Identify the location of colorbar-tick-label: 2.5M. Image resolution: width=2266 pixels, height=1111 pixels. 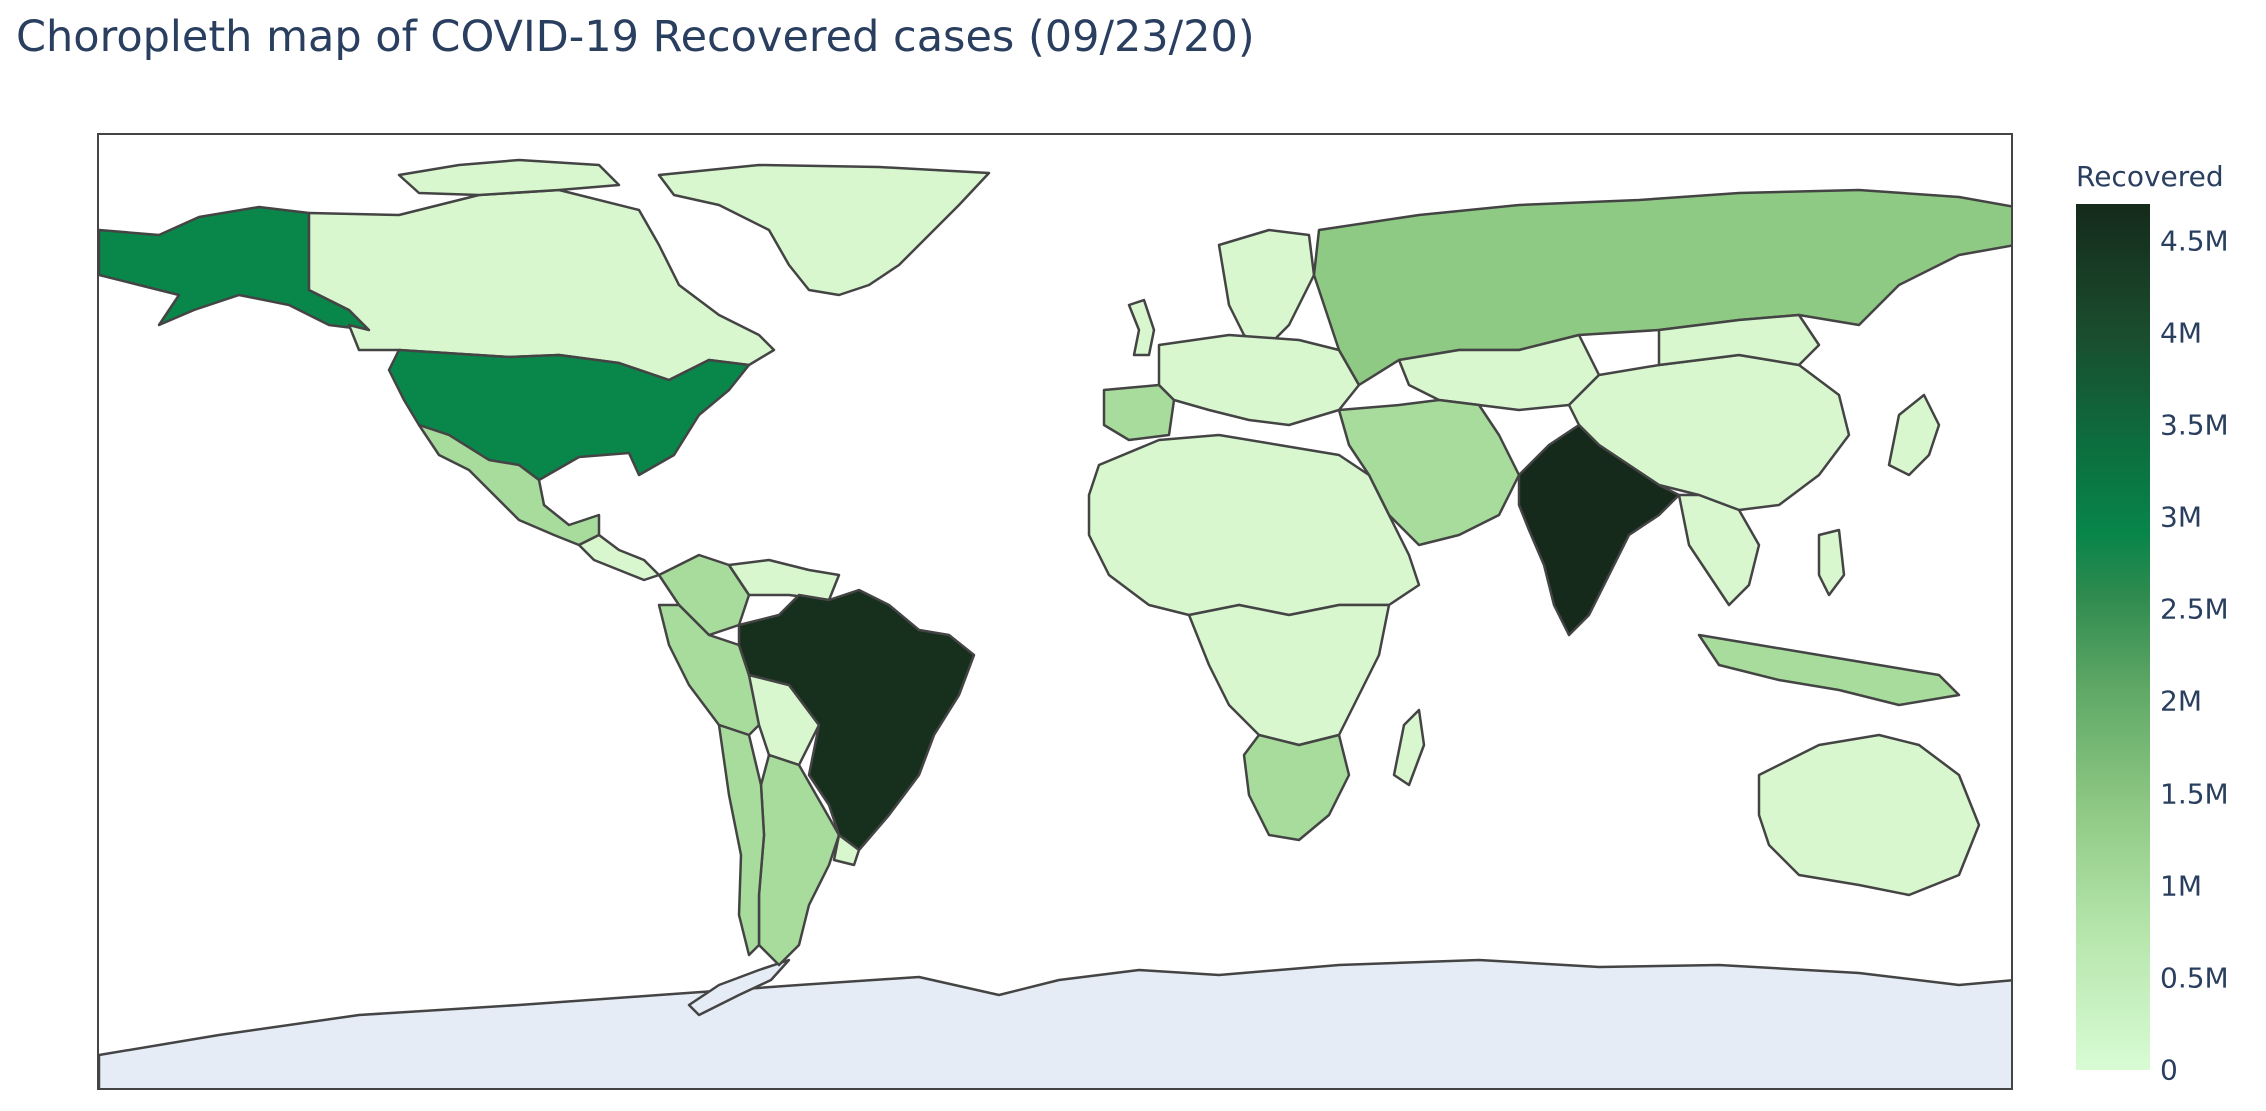
(2194, 609).